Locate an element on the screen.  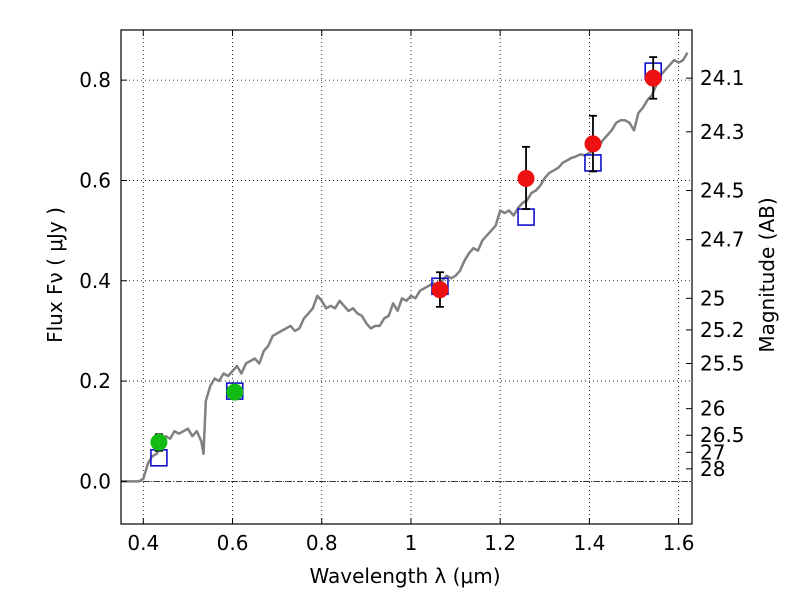
x-tick-label: 1.2 is located at coordinates (500, 543).